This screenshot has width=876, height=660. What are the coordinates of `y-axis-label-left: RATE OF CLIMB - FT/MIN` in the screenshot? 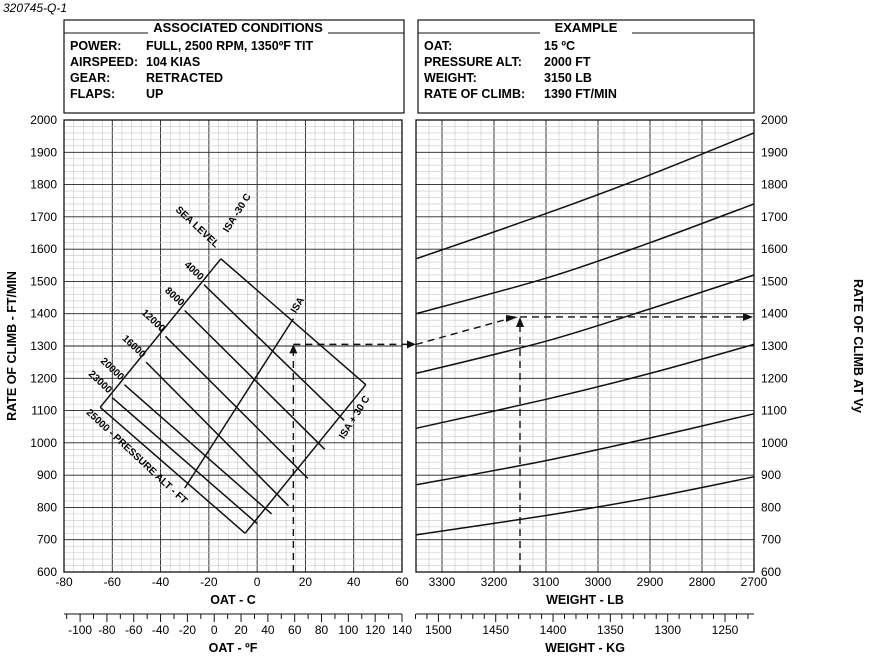 It's located at (12, 346).